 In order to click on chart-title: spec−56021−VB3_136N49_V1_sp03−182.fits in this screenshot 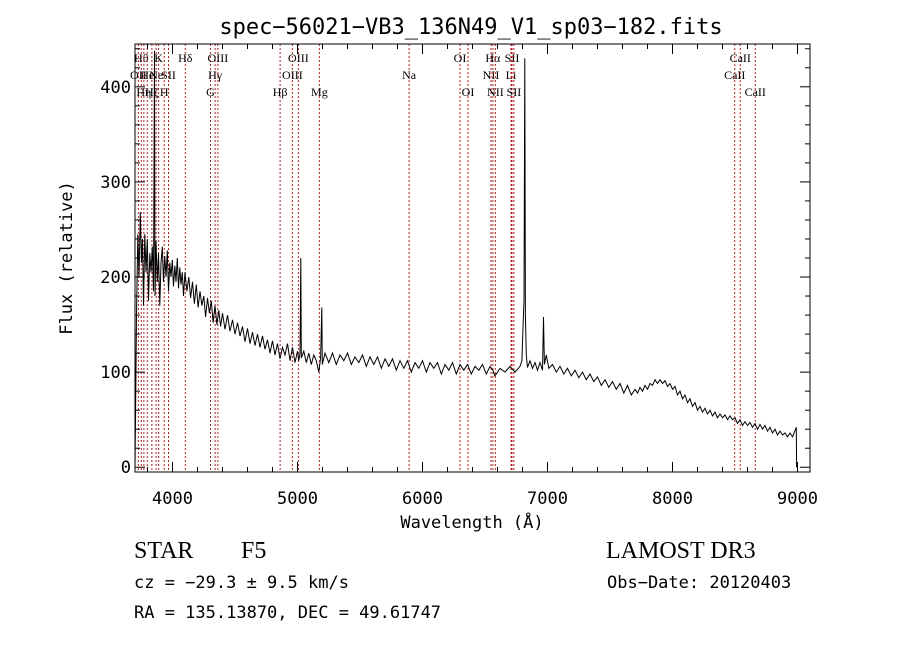, I will do `click(470, 27)`.